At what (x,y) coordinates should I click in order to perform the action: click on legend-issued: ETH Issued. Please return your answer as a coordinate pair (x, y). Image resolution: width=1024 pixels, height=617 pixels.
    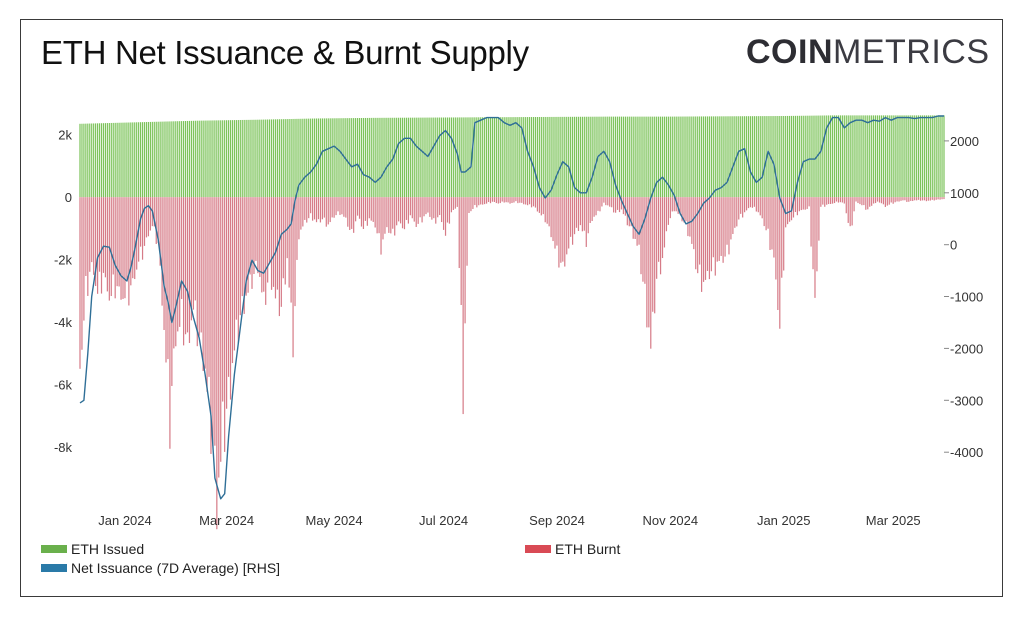
    Looking at the image, I should click on (92, 549).